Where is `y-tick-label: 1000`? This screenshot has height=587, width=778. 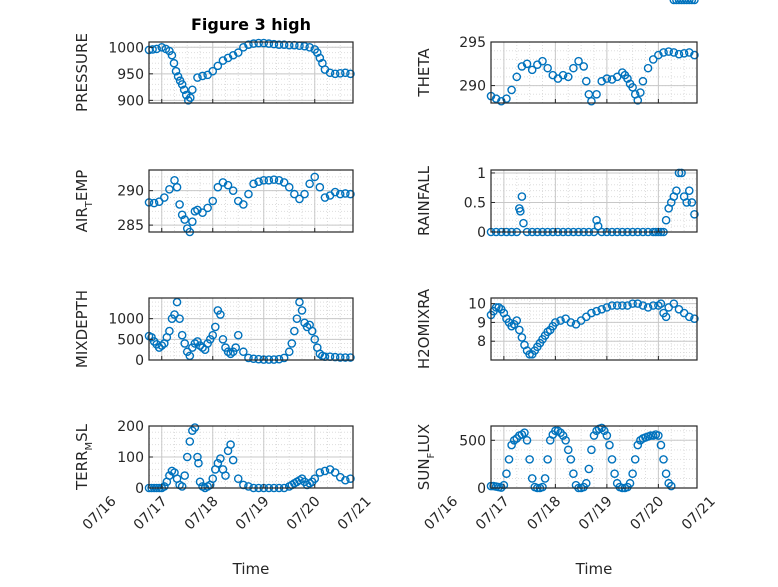 y-tick-label: 1000 is located at coordinates (126, 320).